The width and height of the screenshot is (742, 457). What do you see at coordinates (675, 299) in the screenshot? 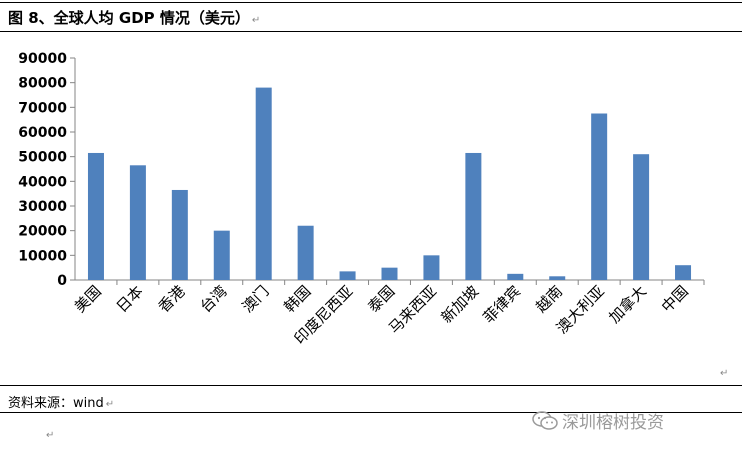
I see `x-tick-label-14: 中国` at bounding box center [675, 299].